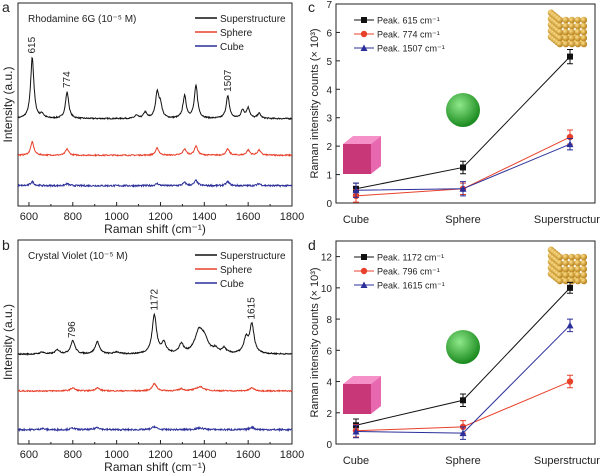  Describe the element at coordinates (462, 461) in the screenshot. I see `category-label: Sphere` at that location.